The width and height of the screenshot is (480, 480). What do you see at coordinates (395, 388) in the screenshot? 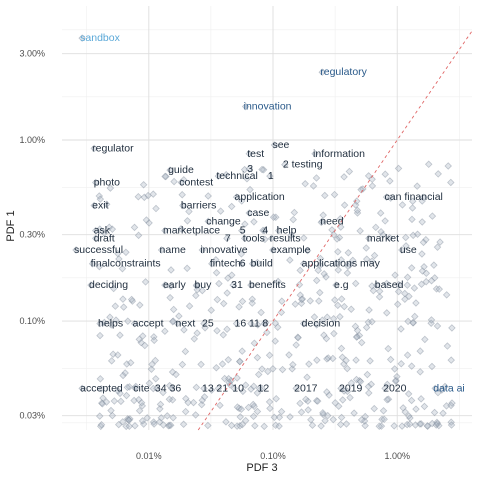
I see `word-label: 2020` at bounding box center [395, 388].